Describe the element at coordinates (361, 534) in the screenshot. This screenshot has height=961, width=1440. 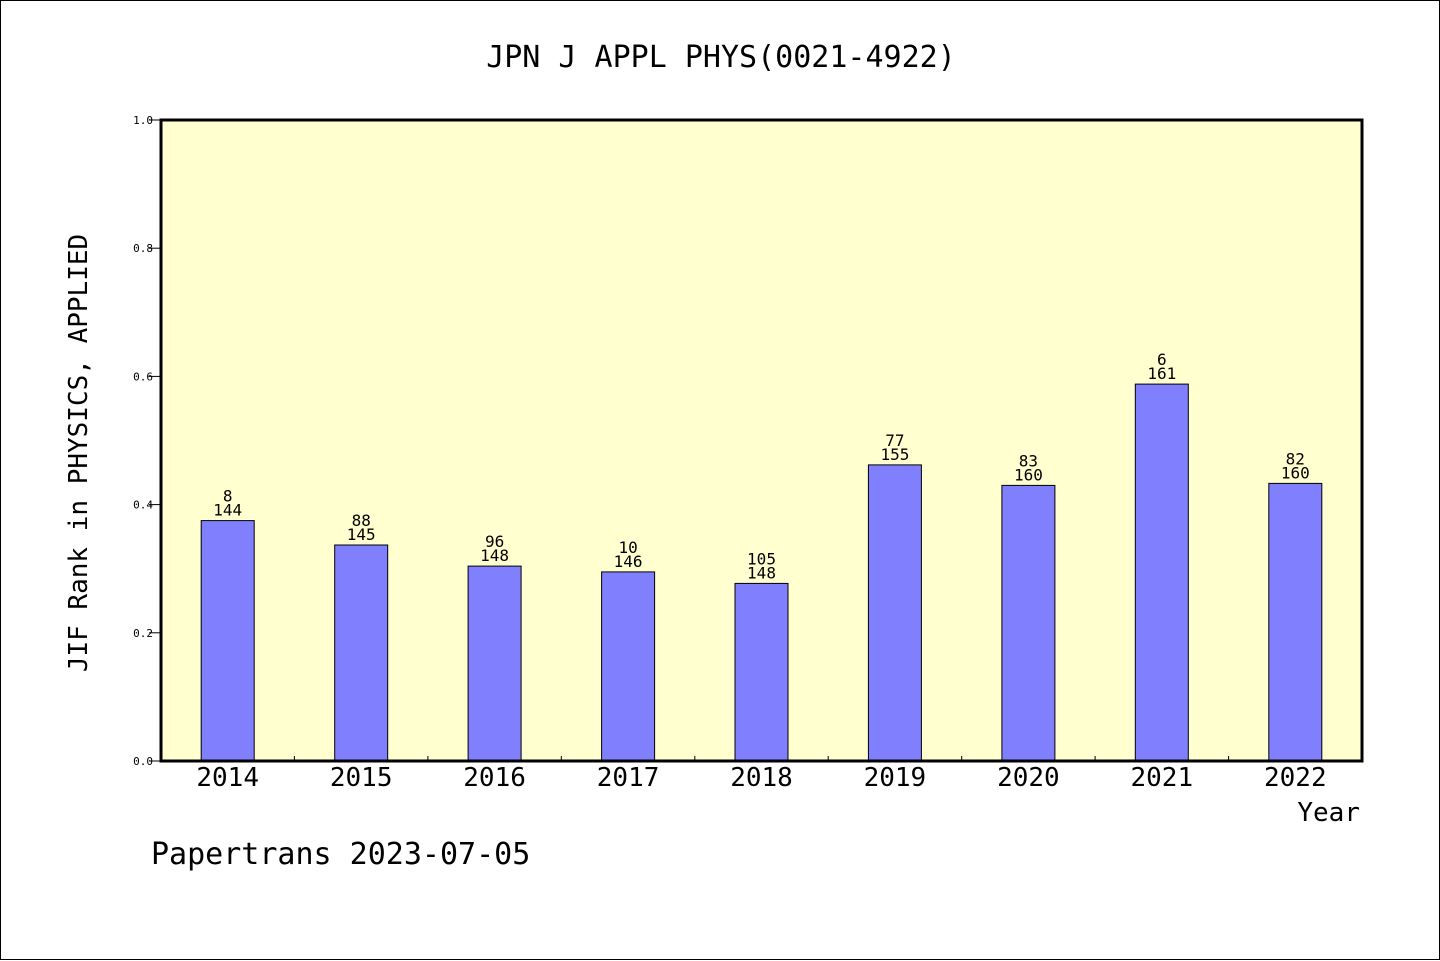
I see `bar-total-label: 145` at that location.